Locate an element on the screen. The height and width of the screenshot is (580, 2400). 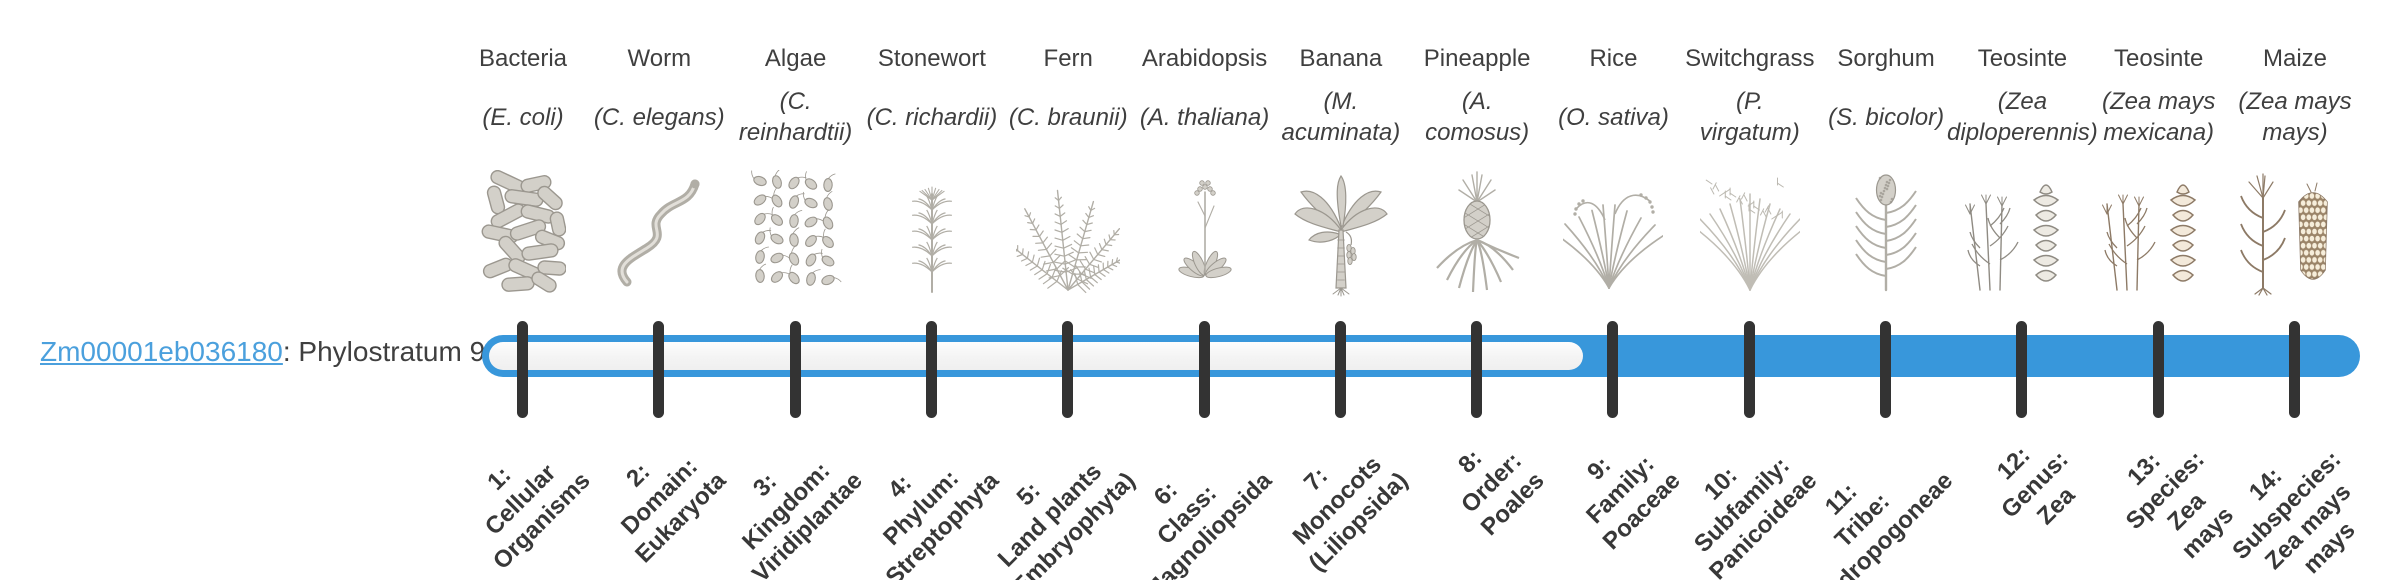
phylostratum-column: Rice (O. sativa) 9: Family: Poaceae is located at coordinates (1615, 290).